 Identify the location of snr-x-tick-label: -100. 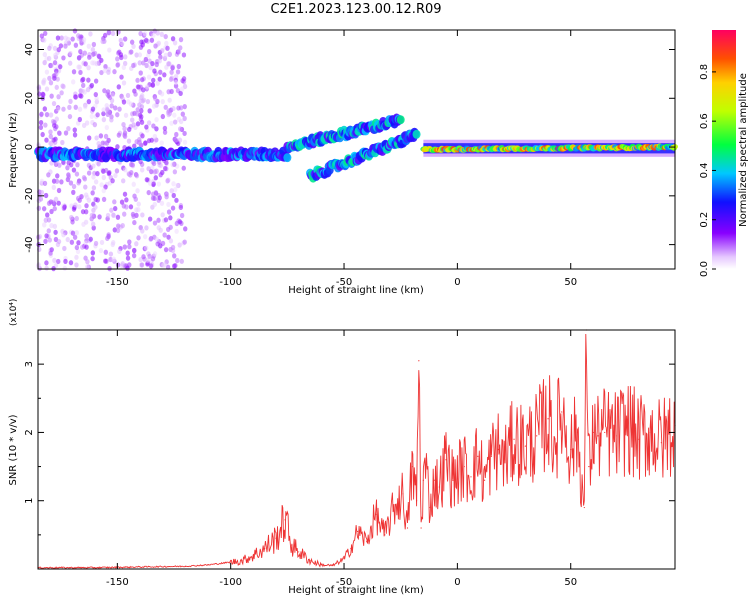
(230, 582).